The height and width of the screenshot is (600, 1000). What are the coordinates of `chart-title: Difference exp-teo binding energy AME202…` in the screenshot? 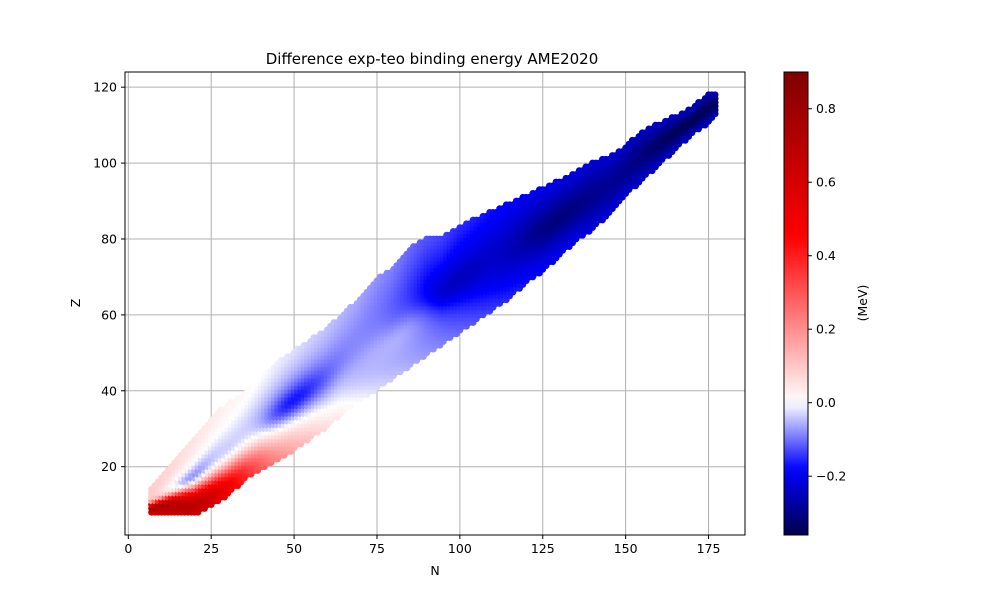 It's located at (432, 59).